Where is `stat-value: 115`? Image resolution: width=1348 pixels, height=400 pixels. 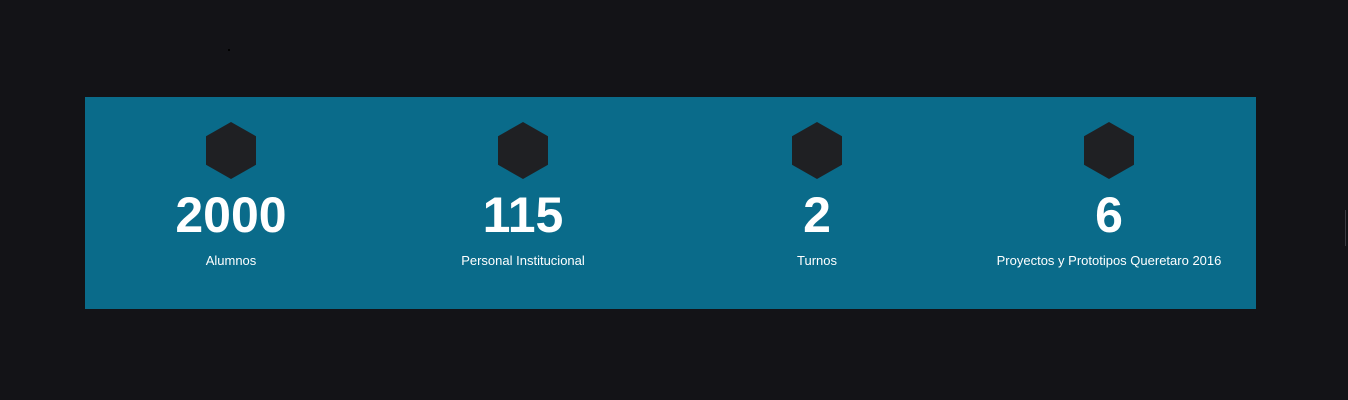
stat-value: 115 is located at coordinates (523, 215).